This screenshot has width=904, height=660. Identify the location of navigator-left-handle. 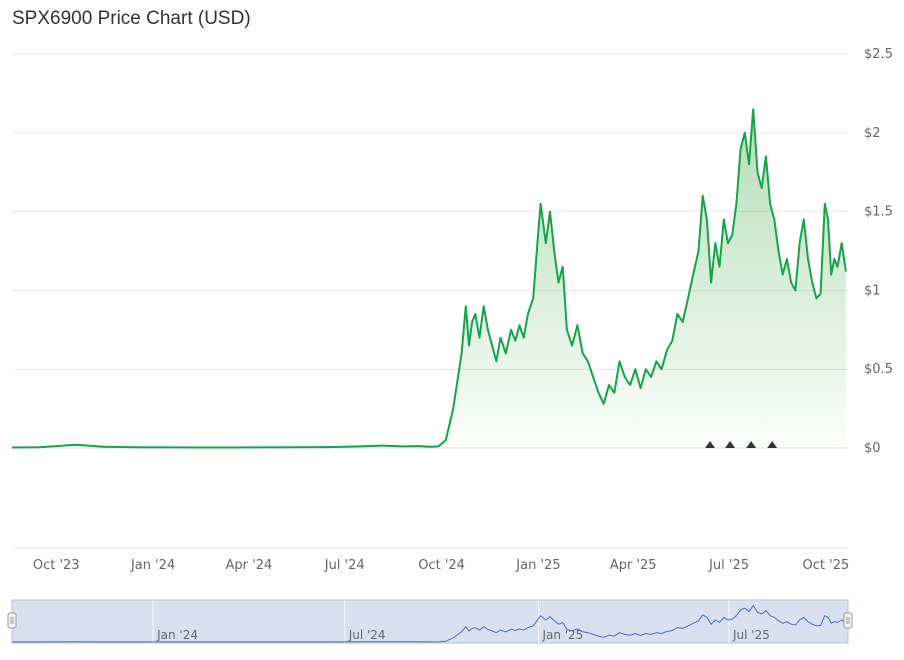
(12, 620).